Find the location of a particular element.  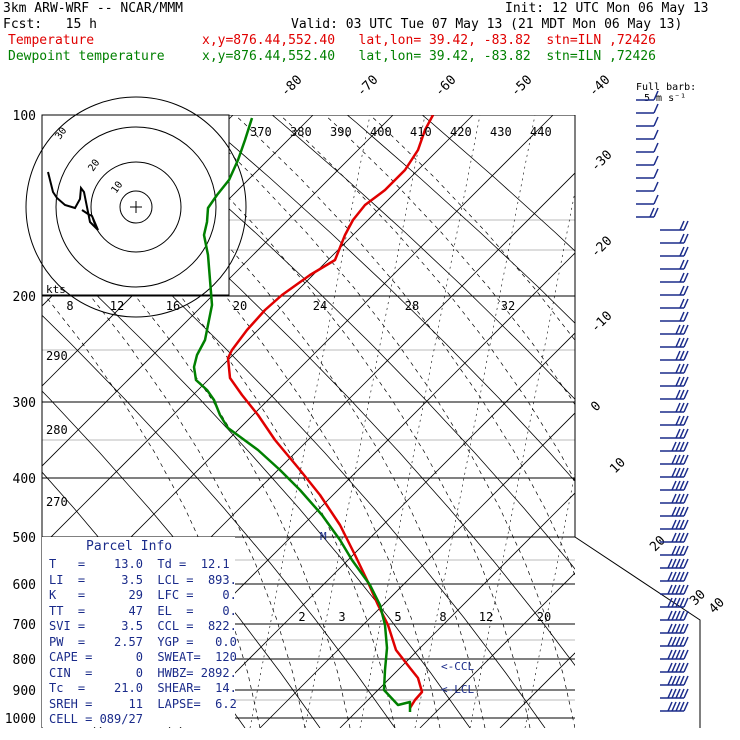

pressure-tick-label: 200 is located at coordinates (24, 297).